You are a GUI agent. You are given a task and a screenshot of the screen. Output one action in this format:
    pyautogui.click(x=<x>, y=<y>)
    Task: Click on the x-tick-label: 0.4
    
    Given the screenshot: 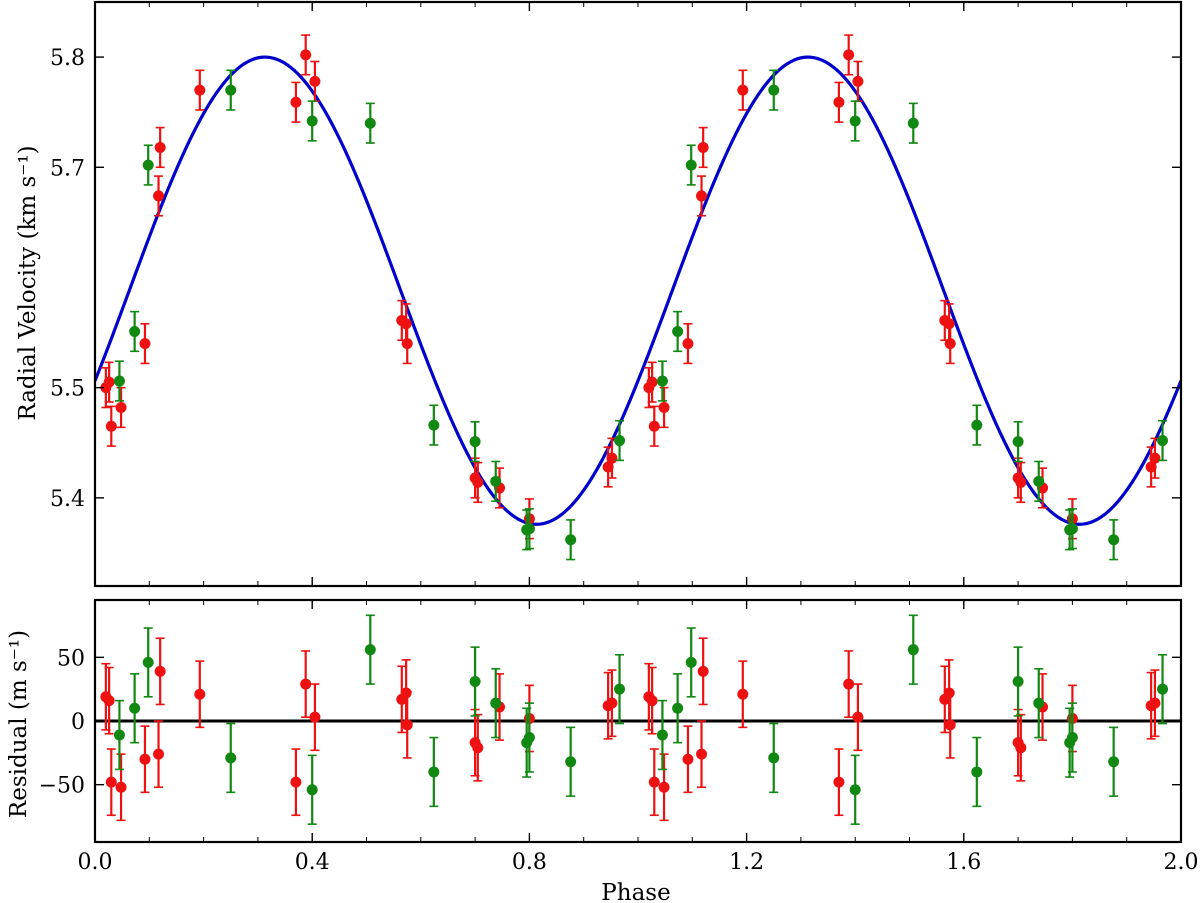 What is the action you would take?
    pyautogui.click(x=312, y=862)
    